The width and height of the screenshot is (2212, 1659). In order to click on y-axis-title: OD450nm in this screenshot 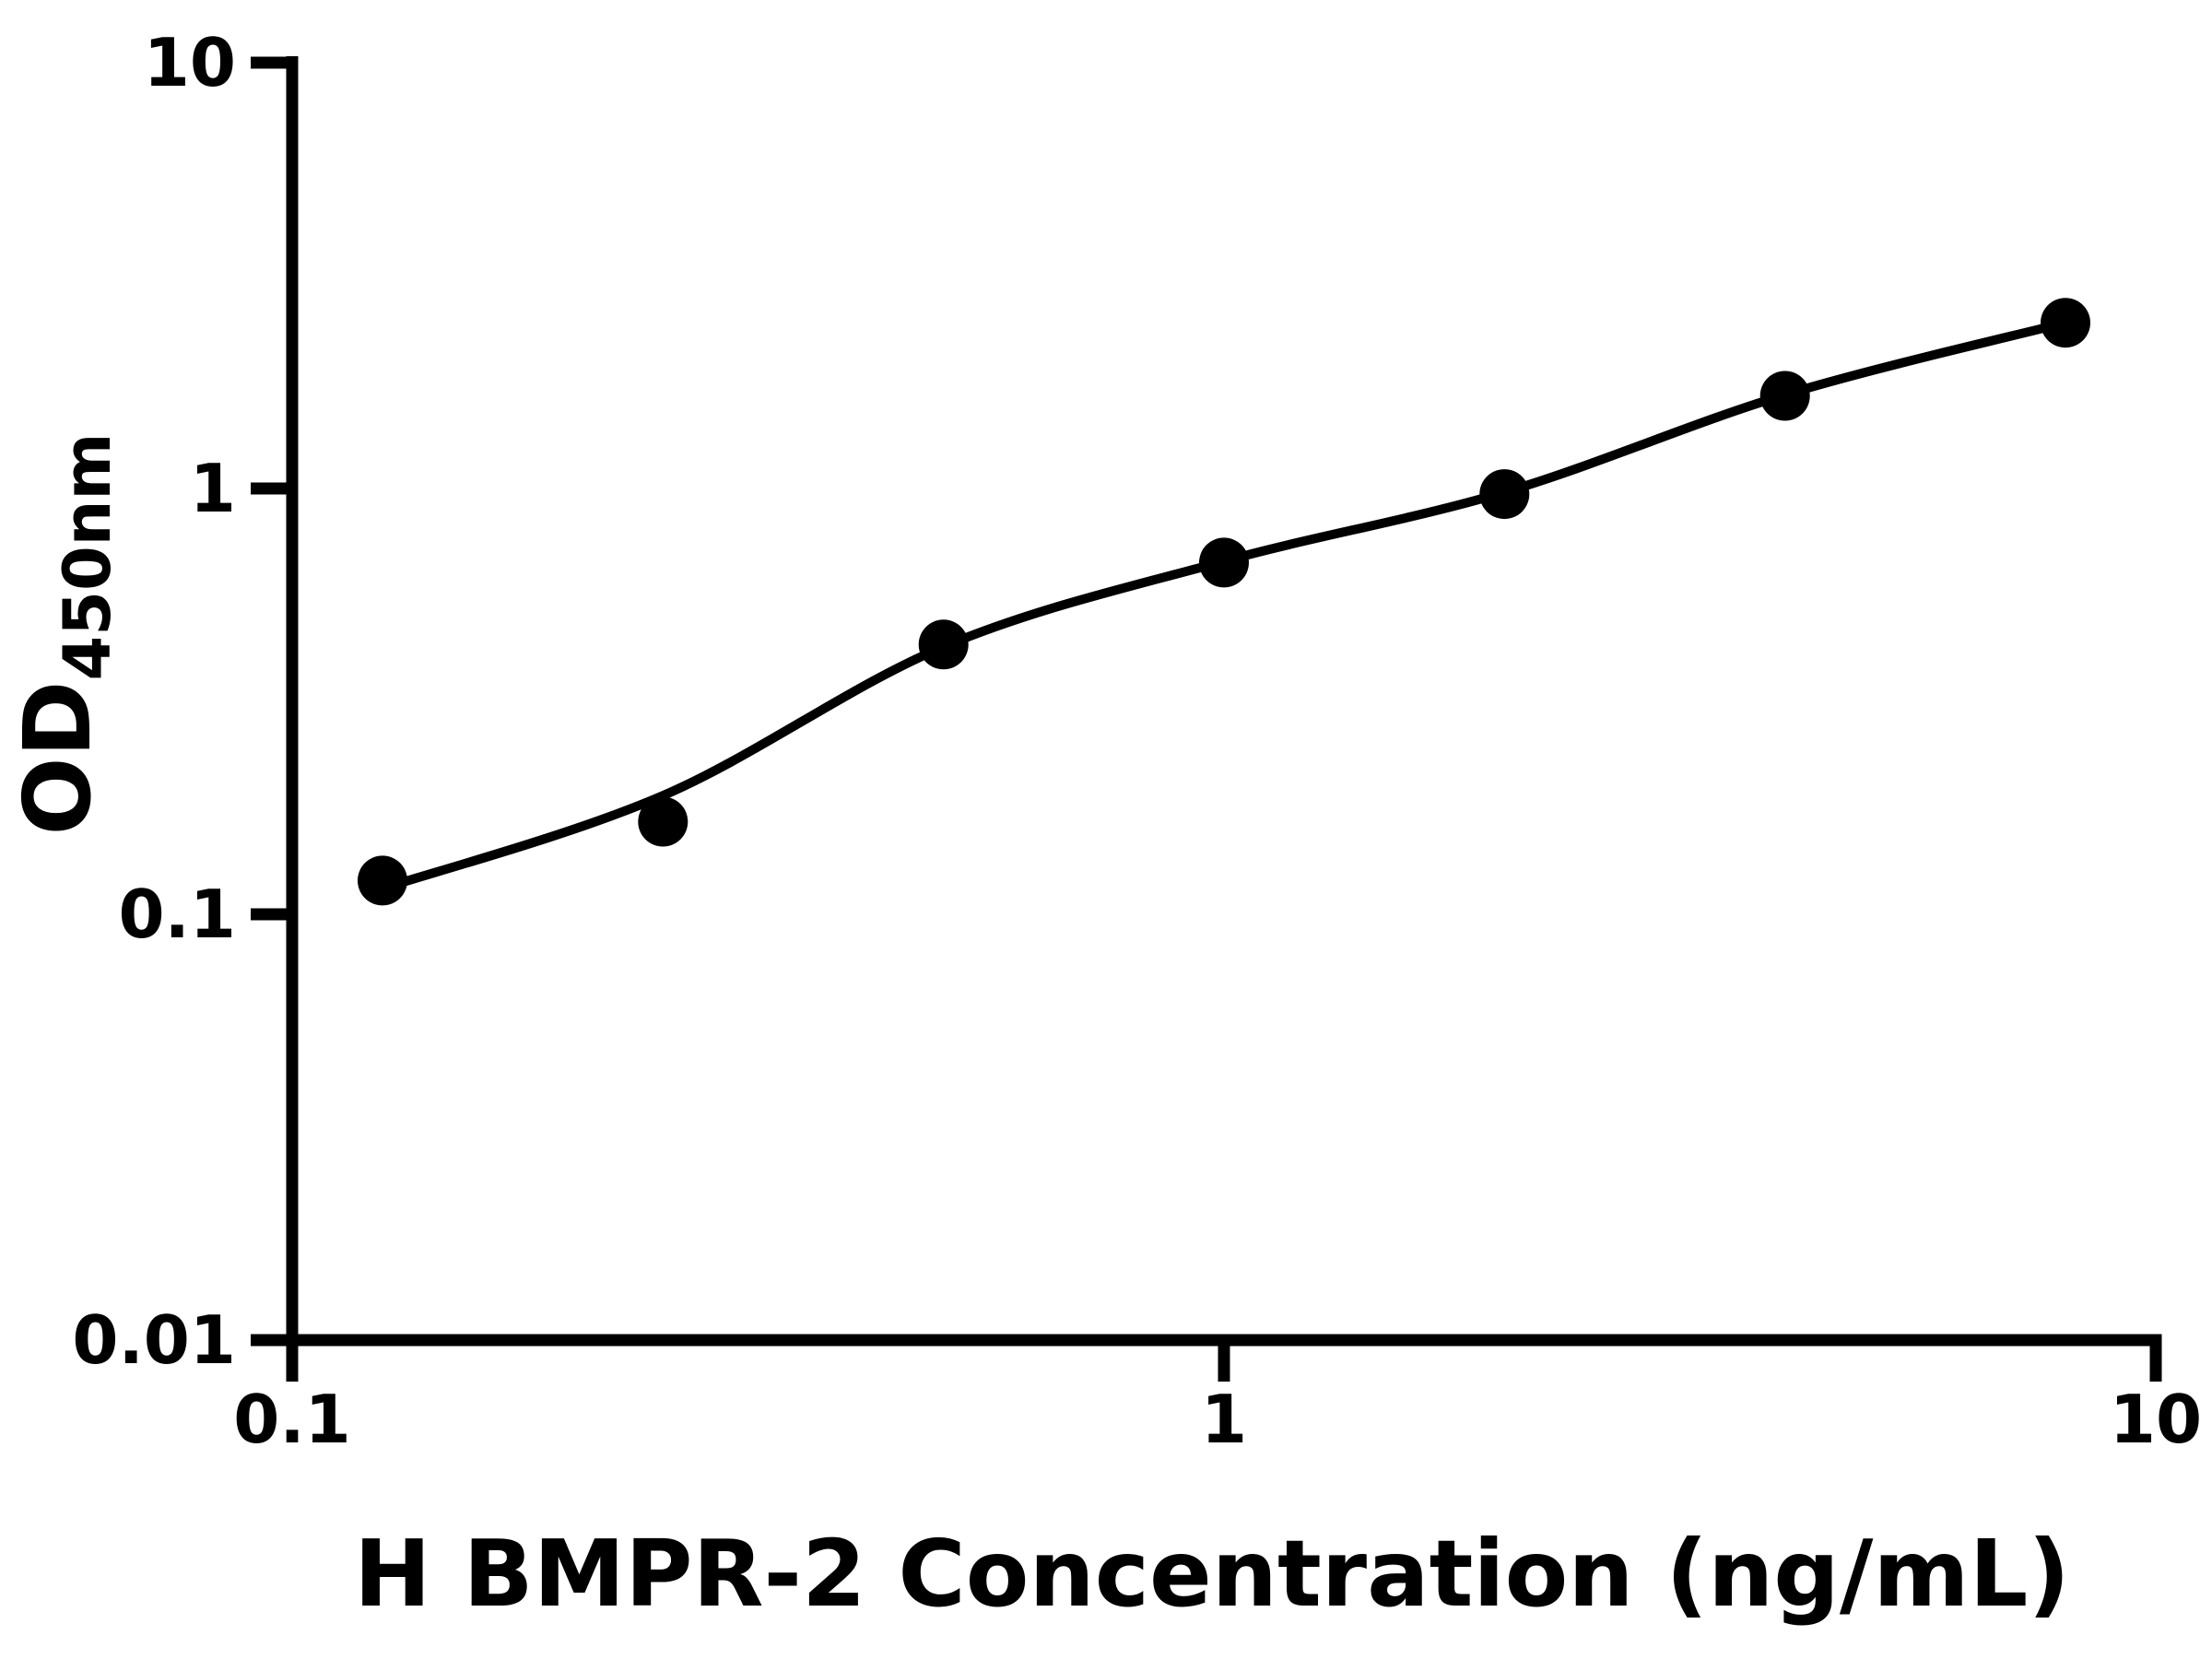, I will do `click(64, 634)`.